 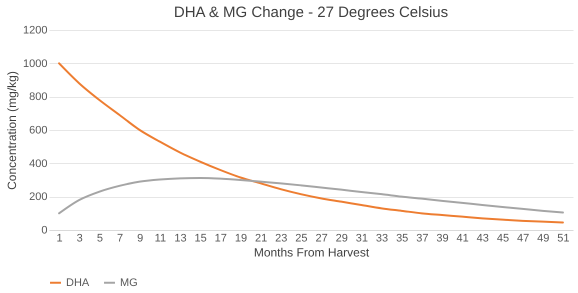 I want to click on x-tick-label: 25, so click(x=301, y=238).